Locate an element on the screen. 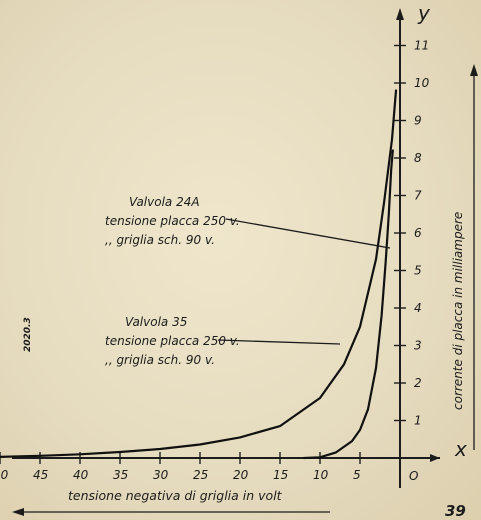 Image resolution: width=481 pixels, height=520 pixels. y-tick-label: 11 is located at coordinates (421, 46).